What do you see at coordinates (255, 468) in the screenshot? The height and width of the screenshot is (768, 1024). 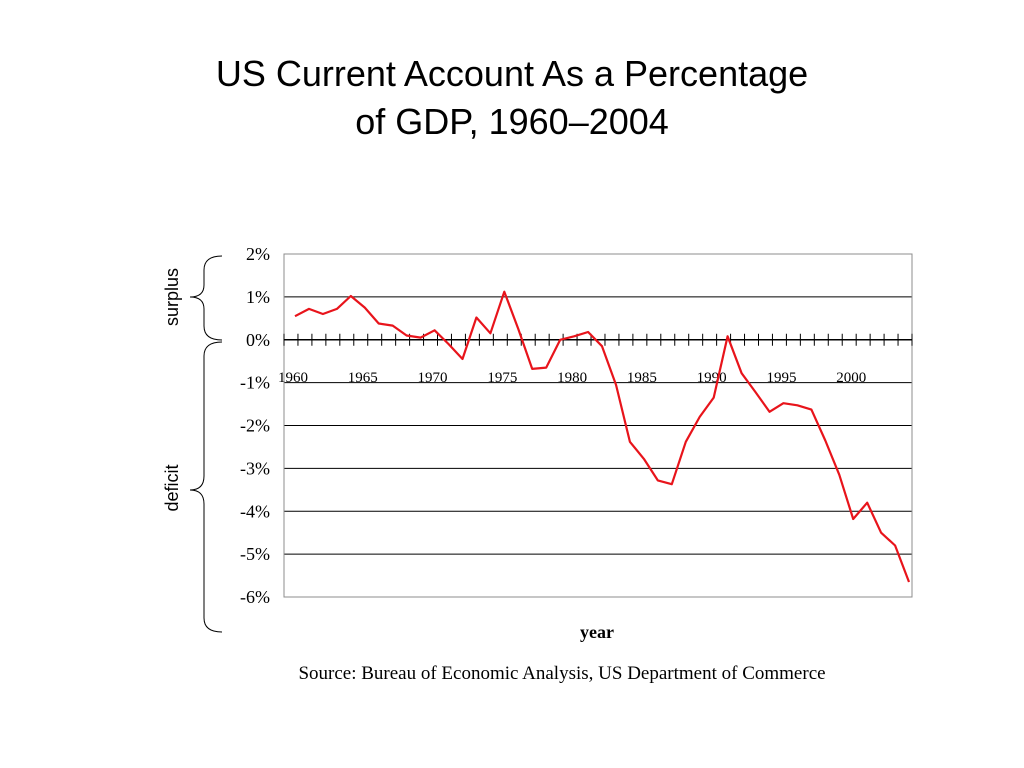 I see `y-tick-label: -3%` at bounding box center [255, 468].